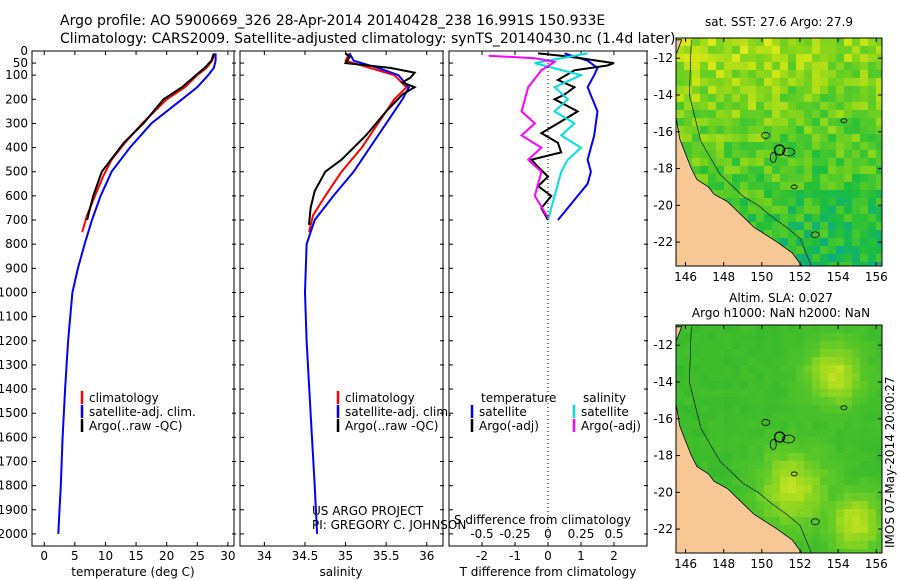  Describe the element at coordinates (614, 556) in the screenshot. I see `x-tick-label: 2` at that location.